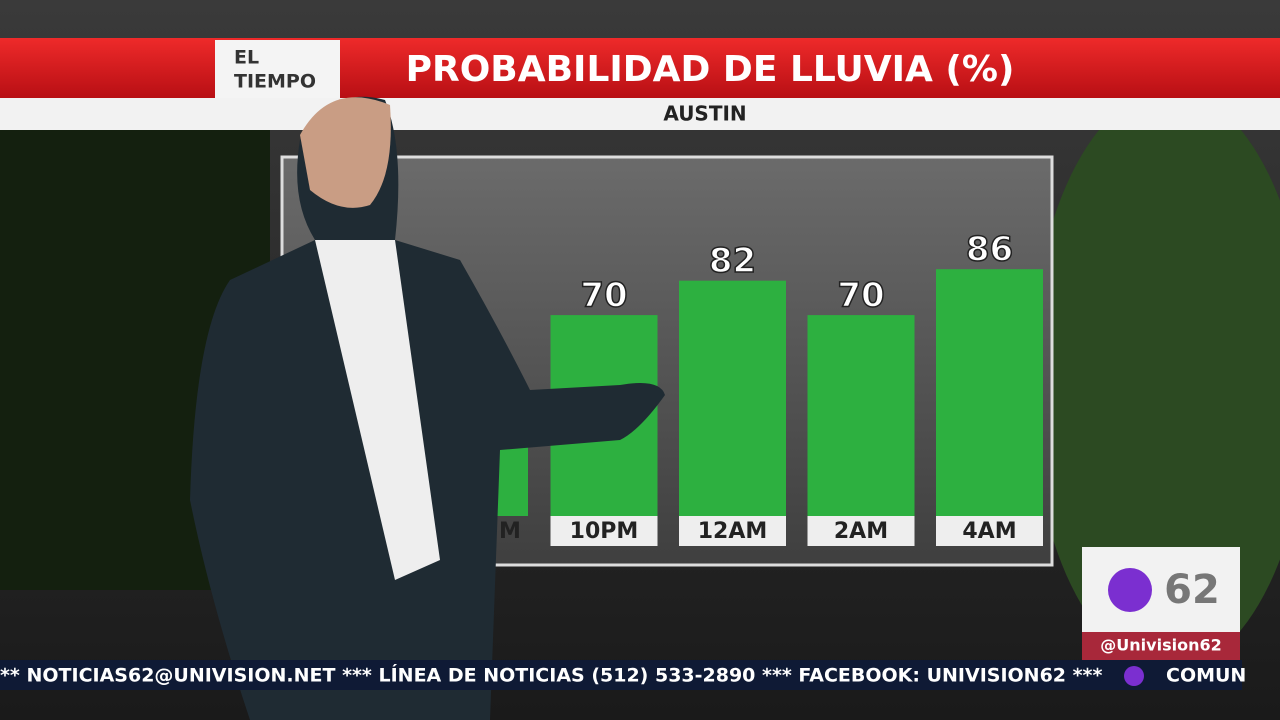  I want to click on title-banner, so click(640, 68).